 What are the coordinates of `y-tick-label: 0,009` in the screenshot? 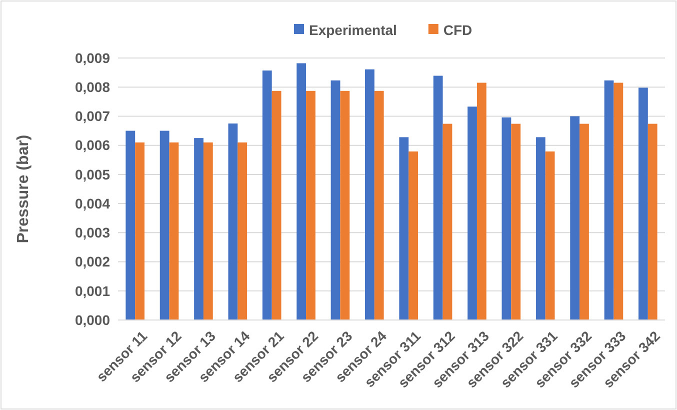 It's located at (92, 58).